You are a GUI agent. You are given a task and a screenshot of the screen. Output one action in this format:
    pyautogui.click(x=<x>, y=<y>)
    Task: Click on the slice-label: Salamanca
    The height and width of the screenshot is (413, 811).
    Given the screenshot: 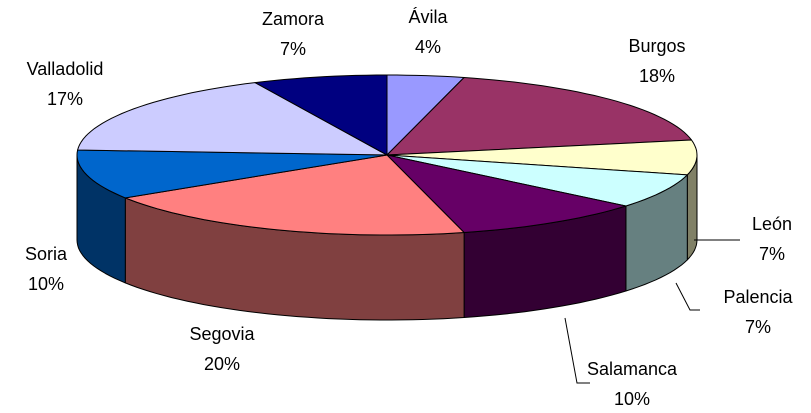 What is the action you would take?
    pyautogui.click(x=632, y=369)
    